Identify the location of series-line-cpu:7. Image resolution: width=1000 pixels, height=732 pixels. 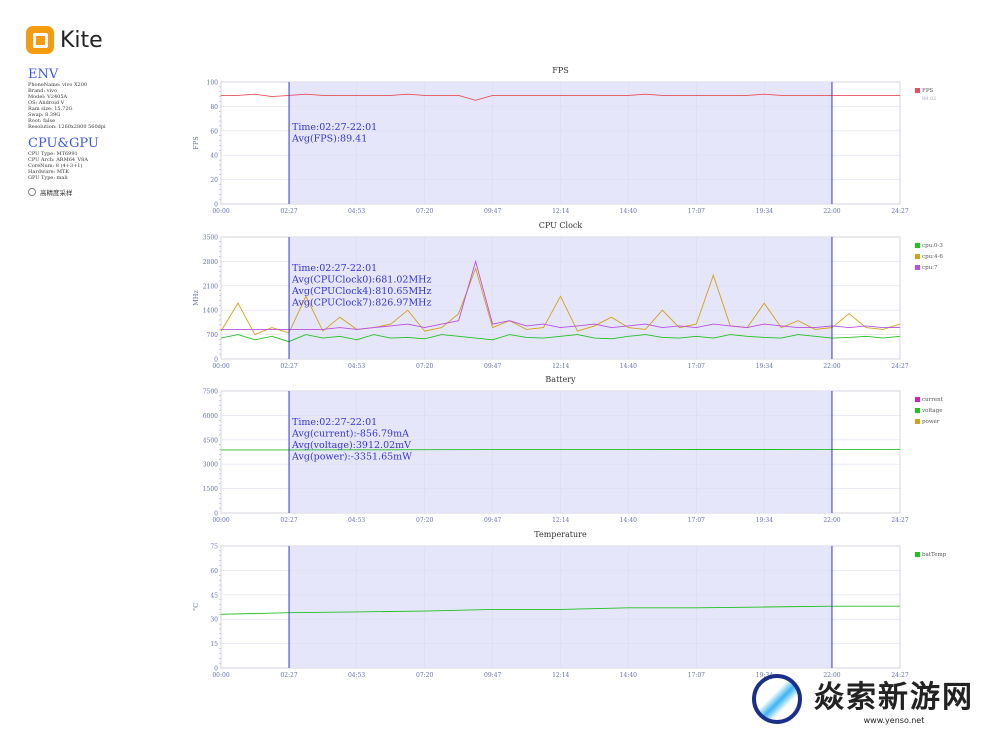
(560, 294).